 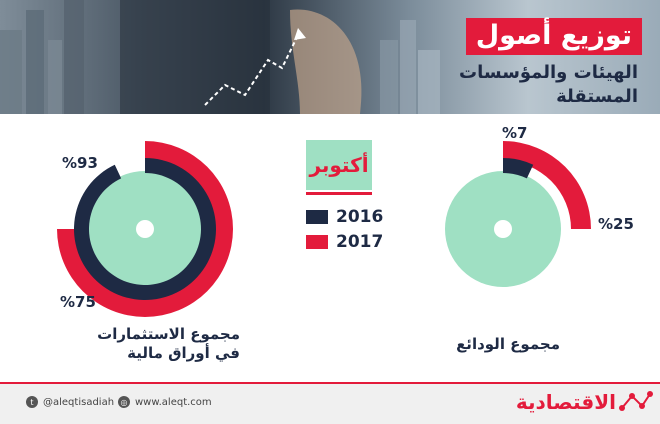 I want to click on chart-title-investments: مجموع الاستثمارات في أوراق مالية, so click(x=168, y=343).